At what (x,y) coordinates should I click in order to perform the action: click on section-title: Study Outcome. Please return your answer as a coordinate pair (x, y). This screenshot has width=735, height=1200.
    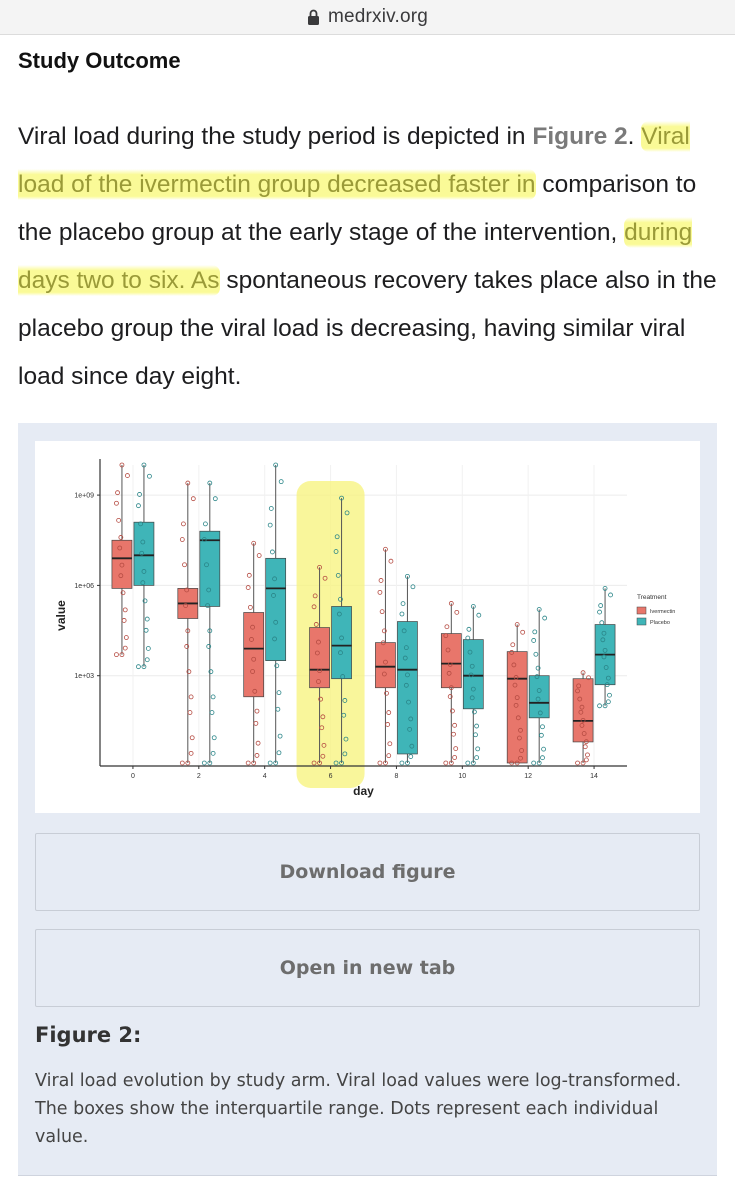
    Looking at the image, I should click on (99, 60).